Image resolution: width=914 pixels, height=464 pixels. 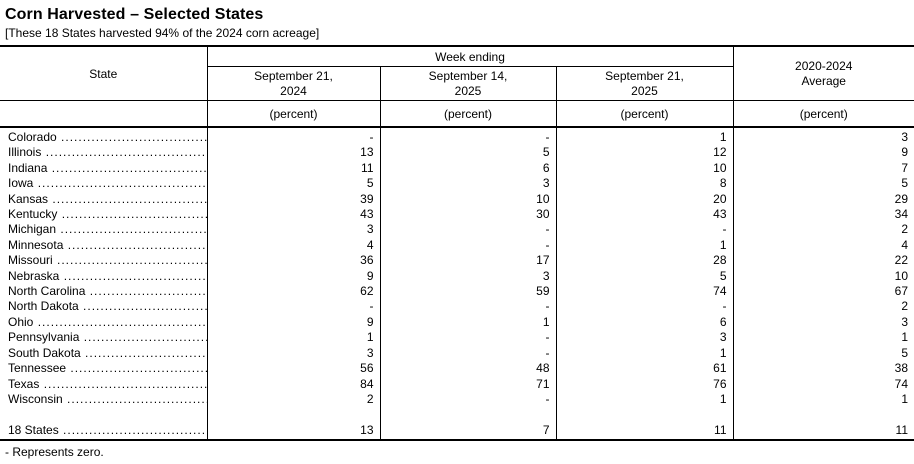 I want to click on state-label: Texas, so click(x=24, y=383).